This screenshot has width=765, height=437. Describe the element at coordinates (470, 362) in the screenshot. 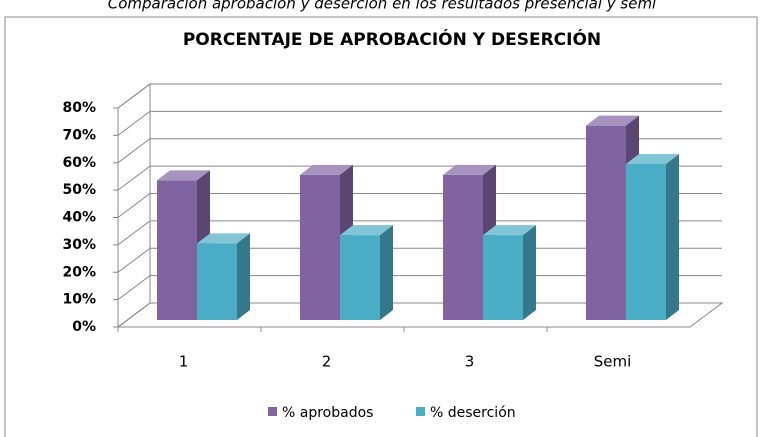

I see `x-tick-label: 3` at that location.